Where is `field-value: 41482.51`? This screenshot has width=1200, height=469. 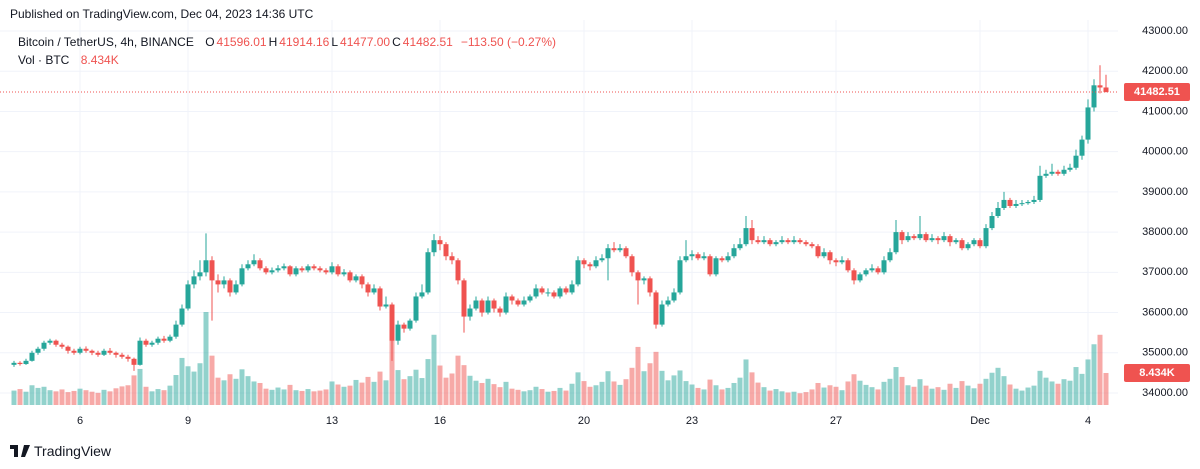
field-value: 41482.51 is located at coordinates (427, 42).